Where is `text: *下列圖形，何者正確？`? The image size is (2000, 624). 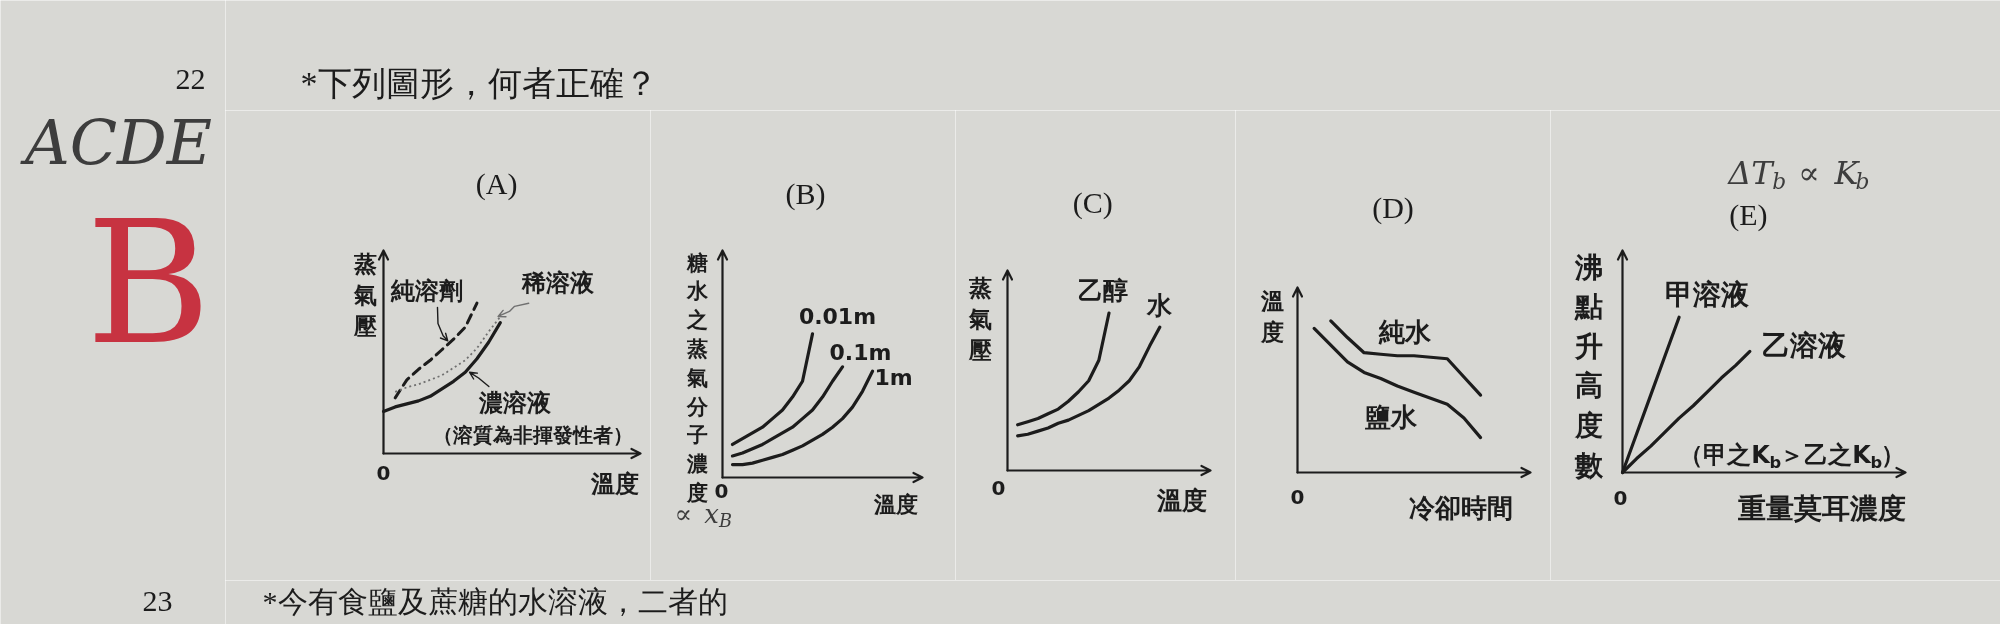
text: *下列圖形，何者正確？ is located at coordinates (479, 83).